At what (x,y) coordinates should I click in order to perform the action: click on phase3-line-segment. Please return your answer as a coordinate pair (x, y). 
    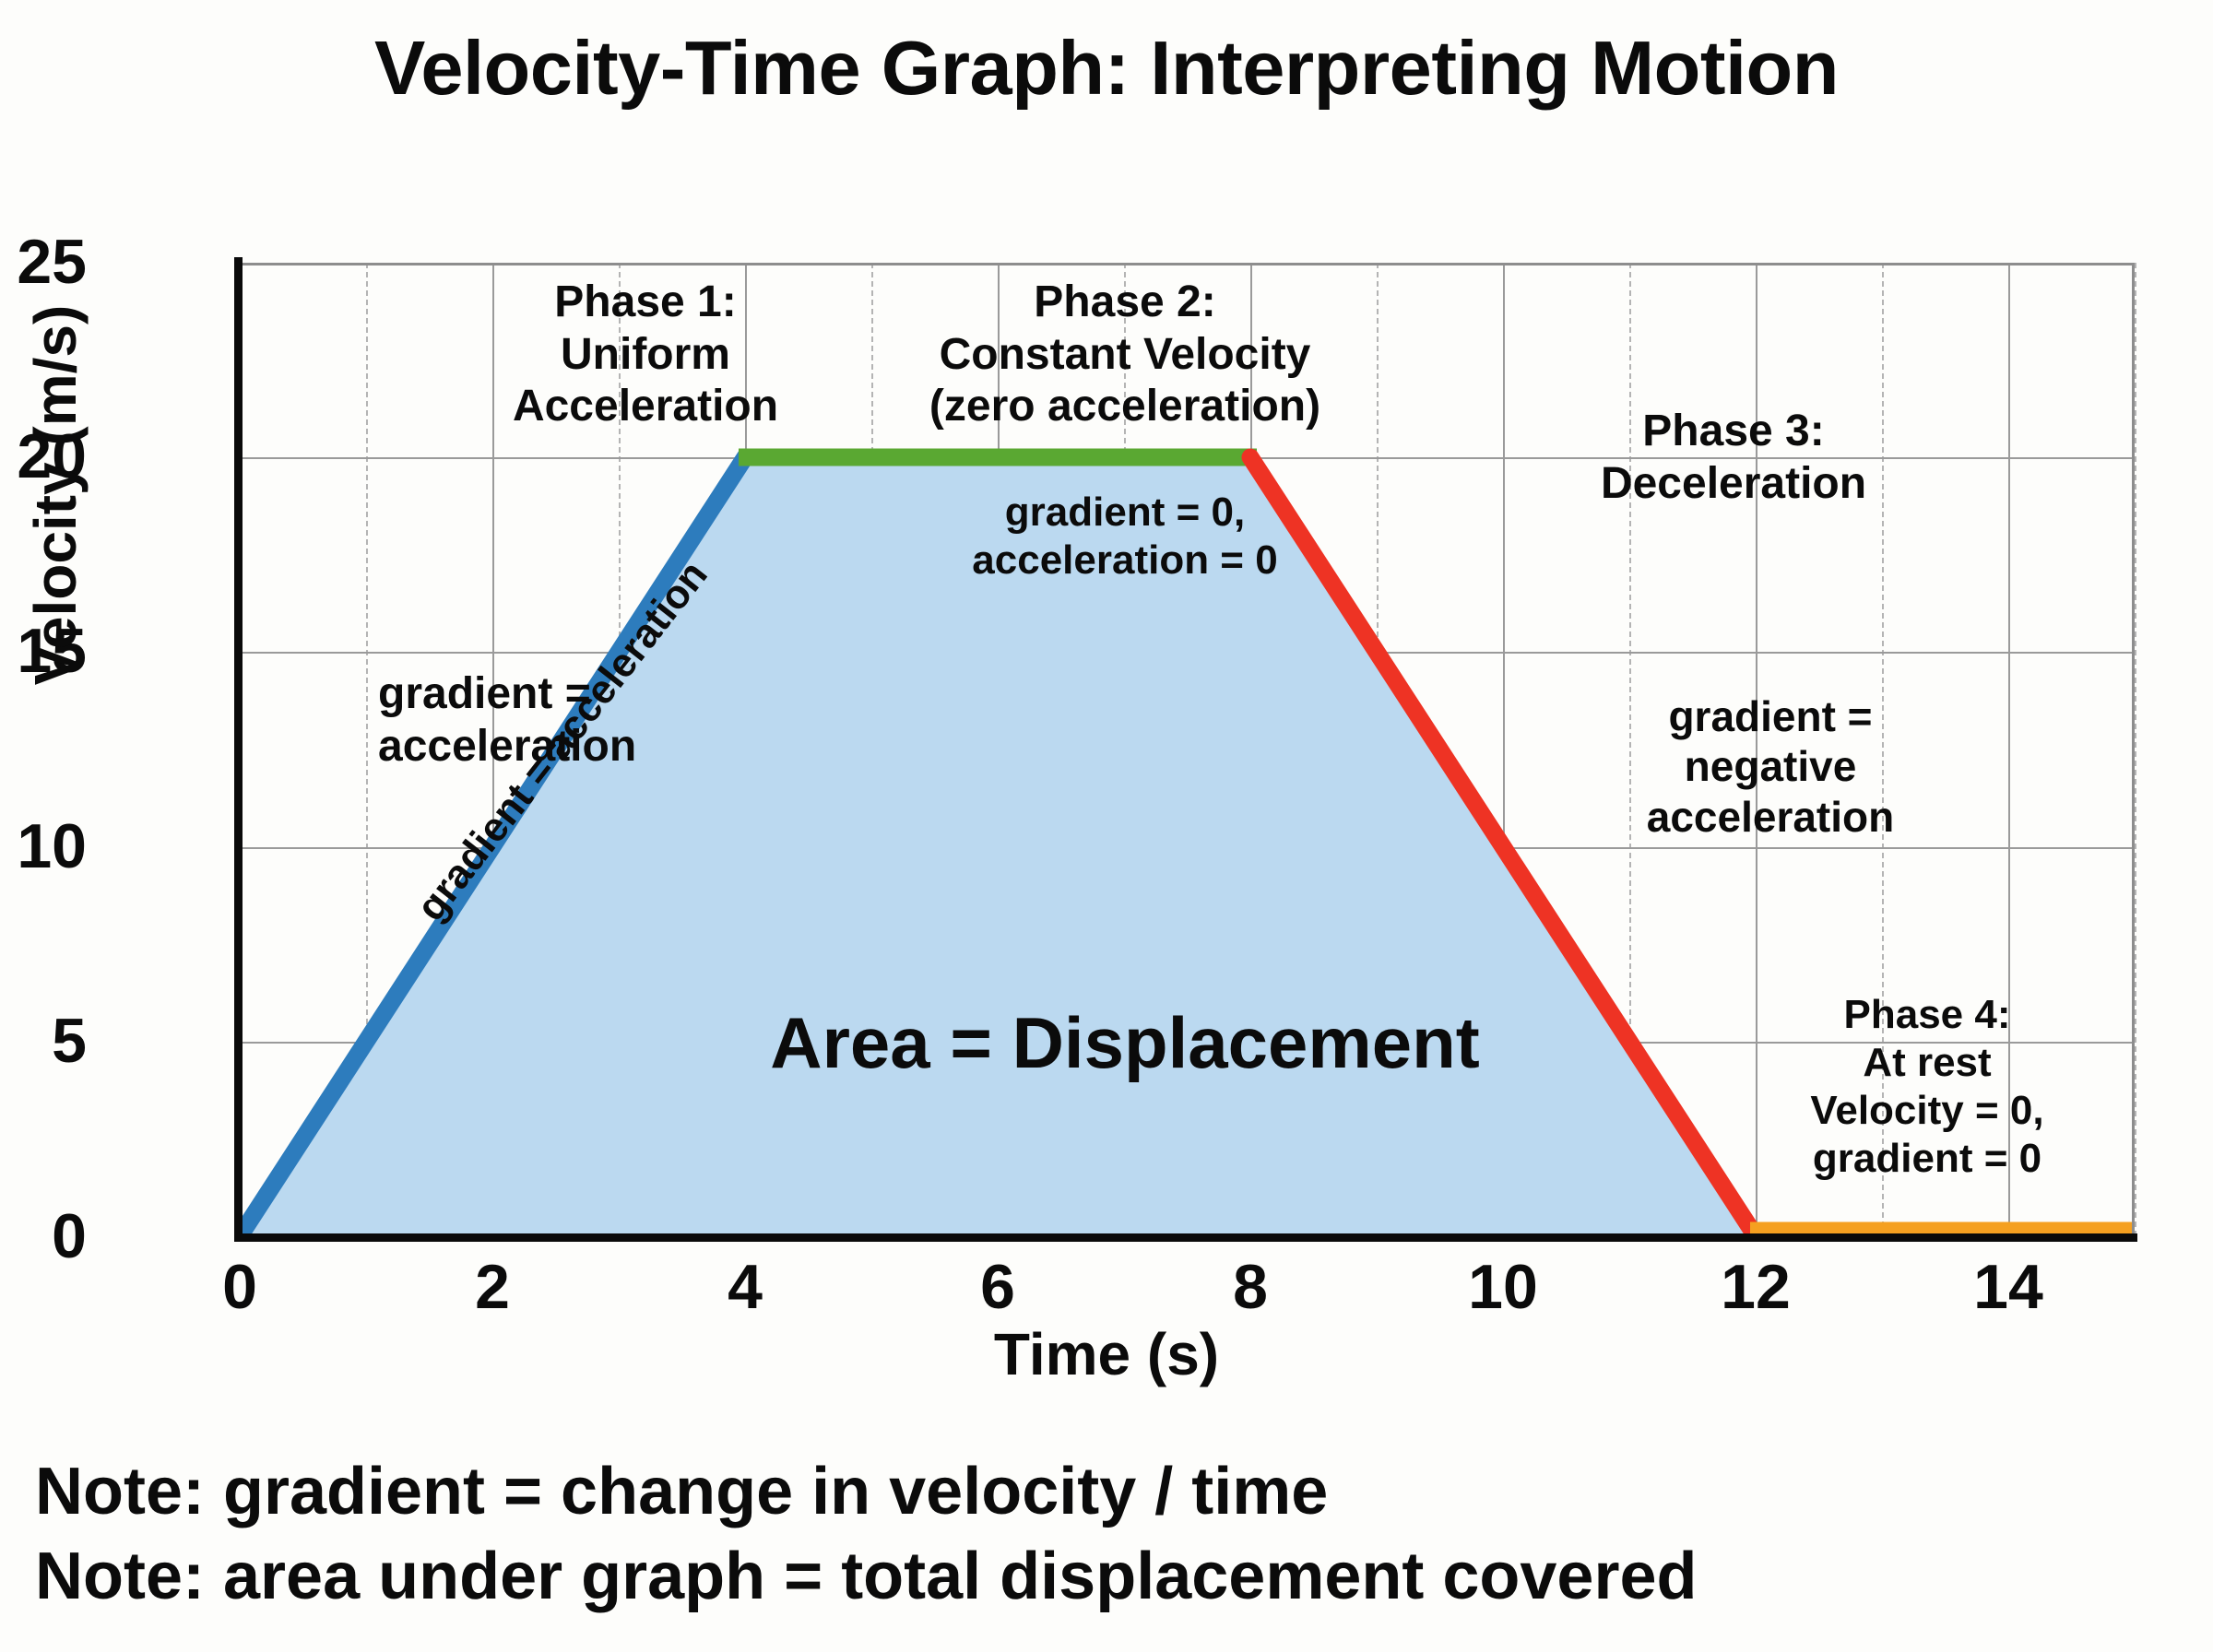
    Looking at the image, I should click on (1503, 842).